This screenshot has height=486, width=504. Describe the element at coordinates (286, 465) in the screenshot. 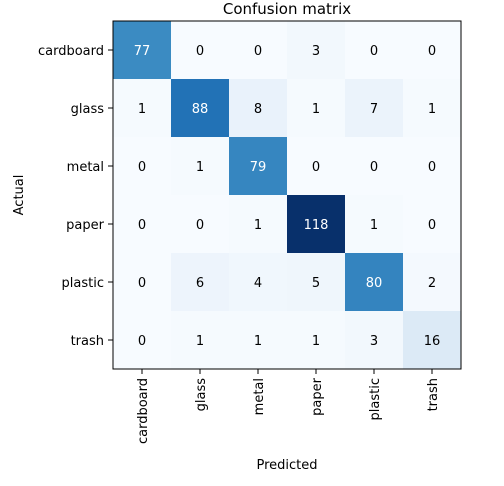

I see `x-axis-label: Predicted` at that location.